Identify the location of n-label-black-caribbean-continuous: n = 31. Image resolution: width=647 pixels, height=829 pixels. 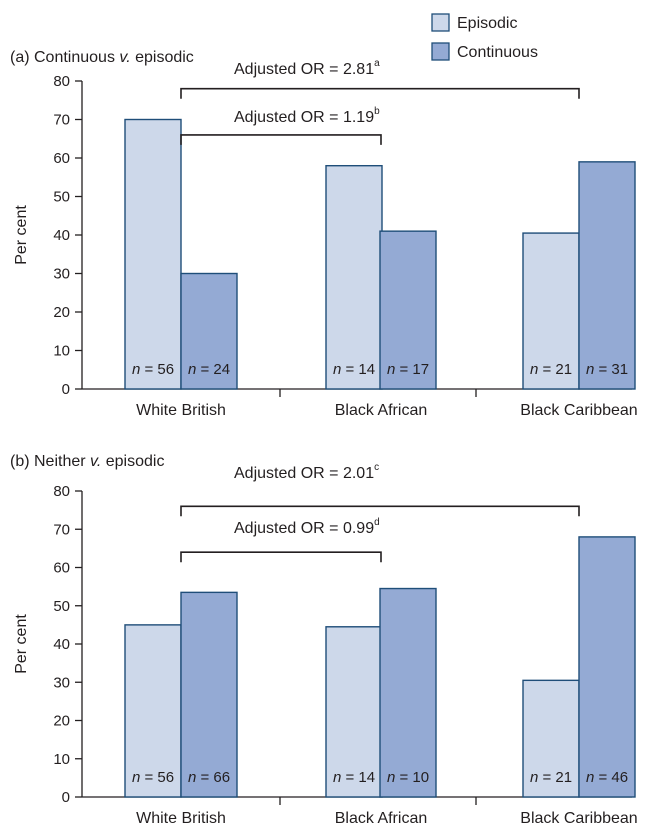
(607, 369).